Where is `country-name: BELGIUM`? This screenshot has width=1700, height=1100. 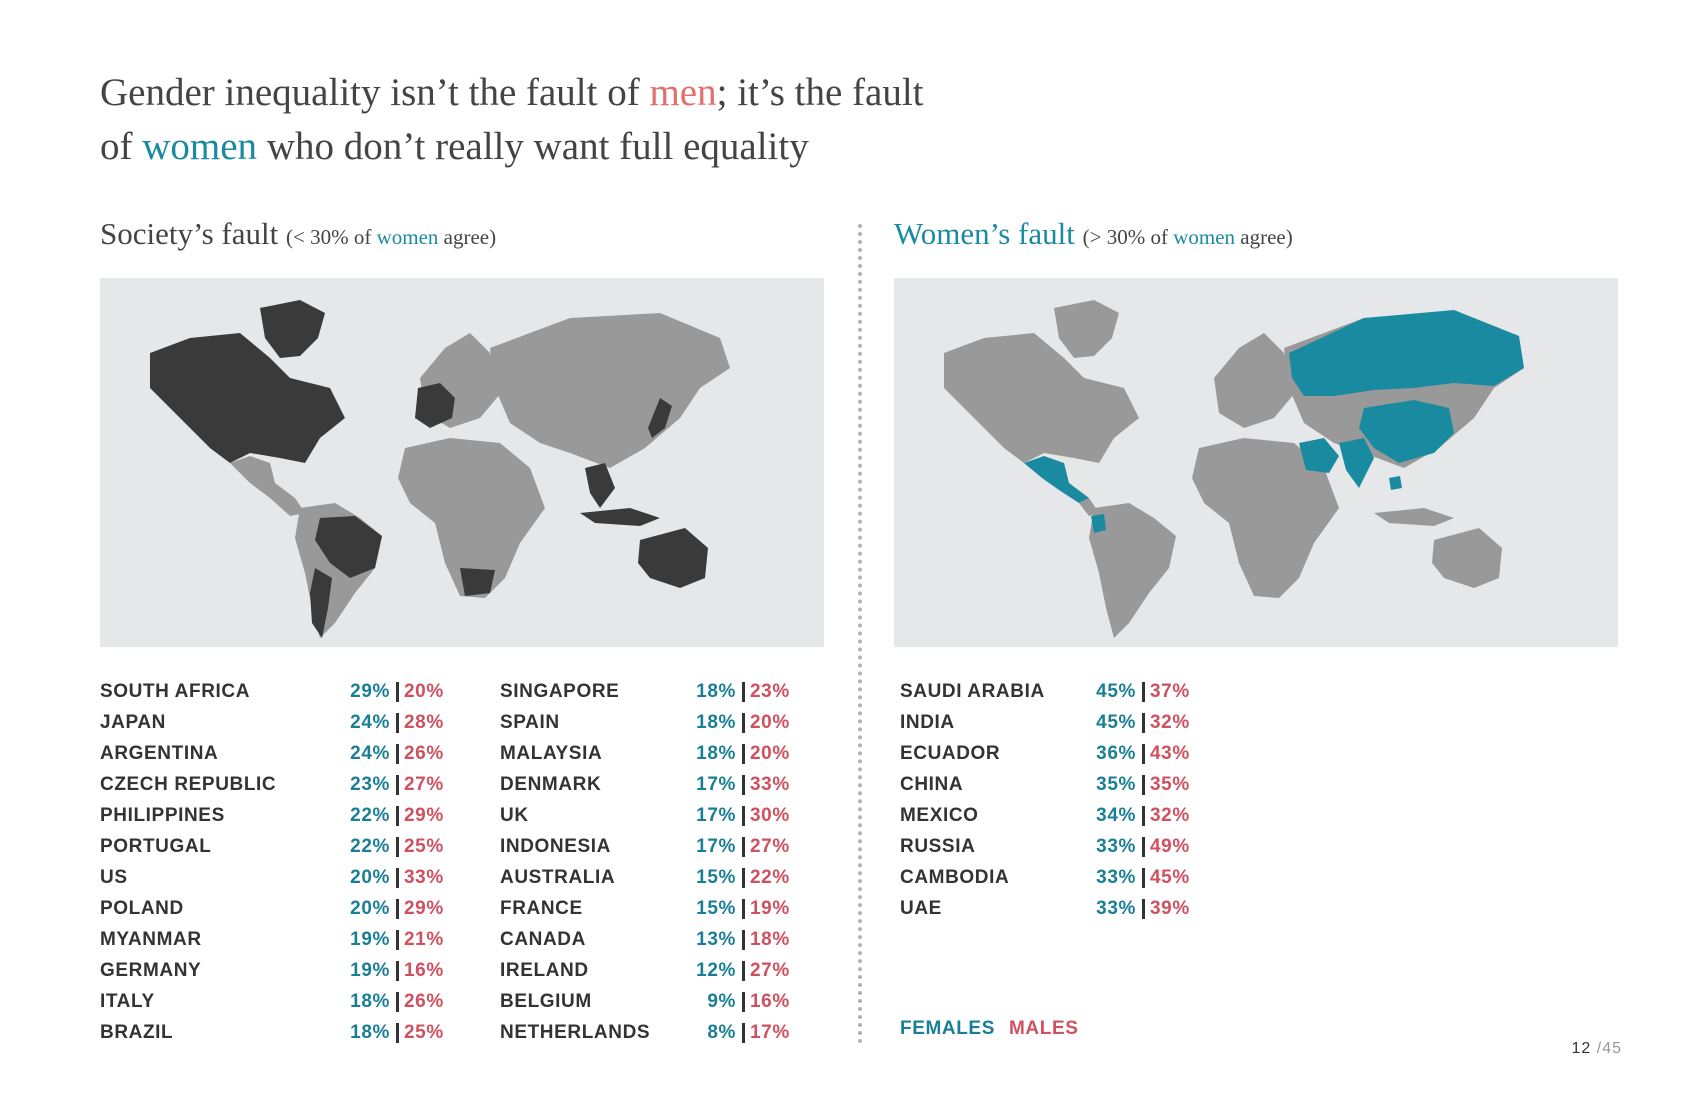
country-name: BELGIUM is located at coordinates (546, 1001).